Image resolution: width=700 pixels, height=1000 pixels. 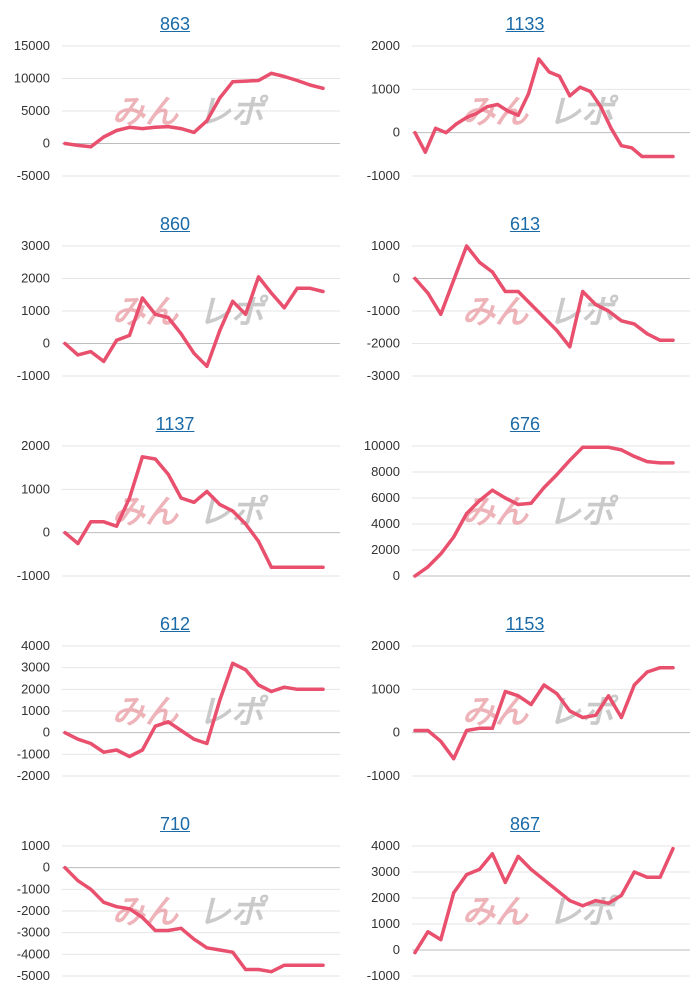 I want to click on chart-title-link: 612, so click(x=175, y=624).